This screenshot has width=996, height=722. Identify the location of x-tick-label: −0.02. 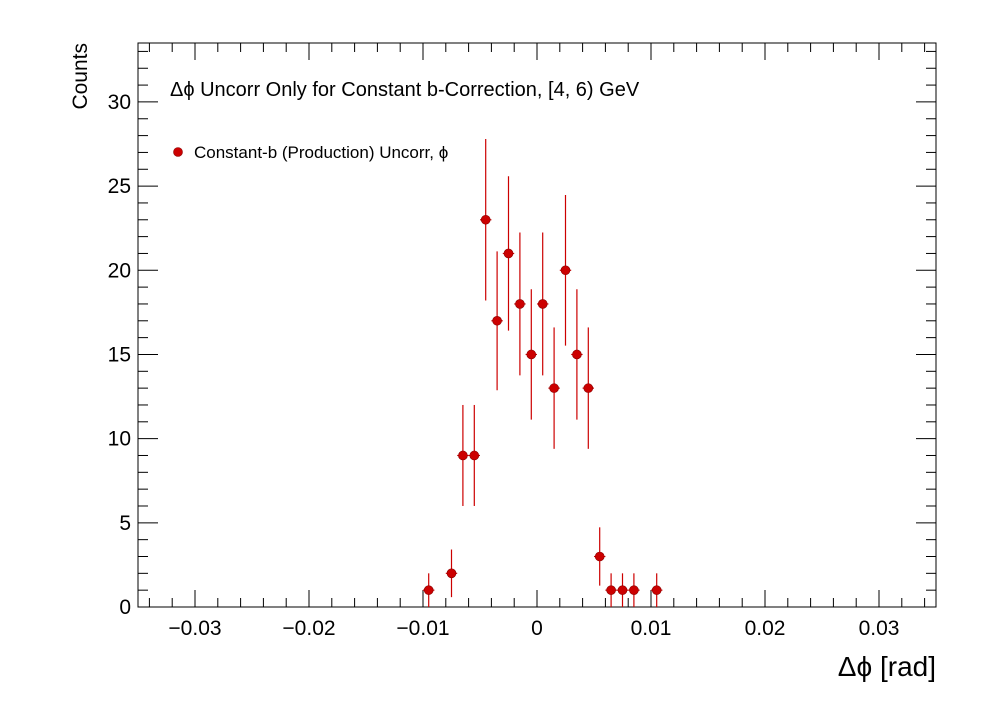
(308, 628).